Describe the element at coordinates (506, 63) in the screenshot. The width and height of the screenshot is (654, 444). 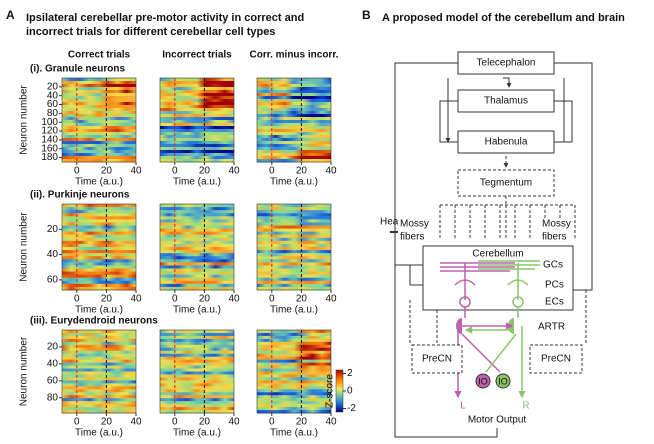
I see `node-label: Telecephalon` at that location.